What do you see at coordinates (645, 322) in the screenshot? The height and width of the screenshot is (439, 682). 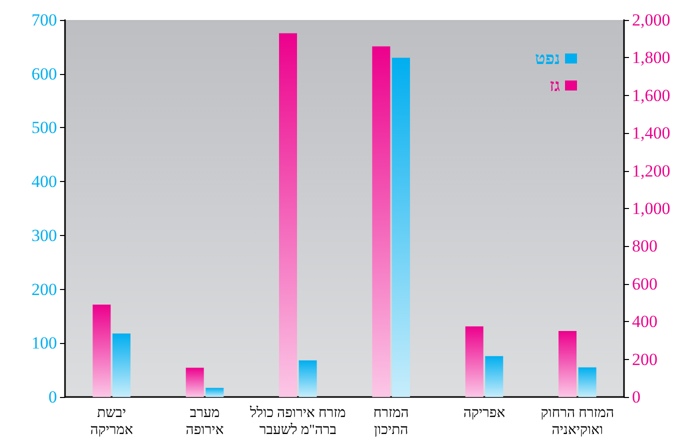 I see `y2-tick-label: 400` at bounding box center [645, 322].